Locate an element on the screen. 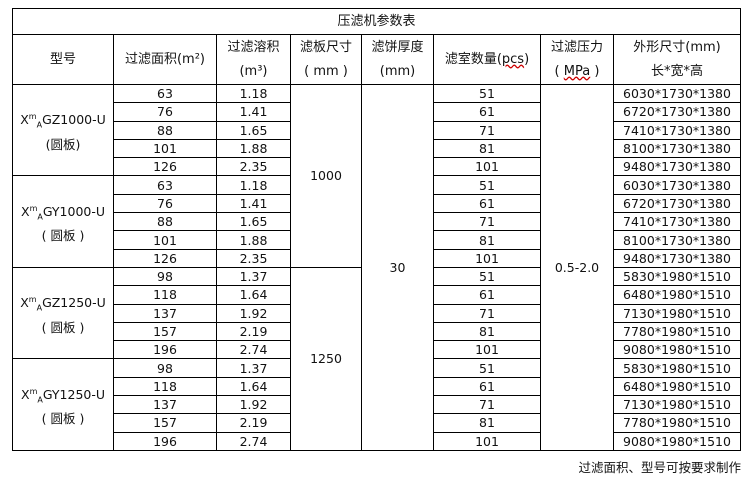  table-row: 101 1.88 81 8100*1730*1380 is located at coordinates (377, 148).